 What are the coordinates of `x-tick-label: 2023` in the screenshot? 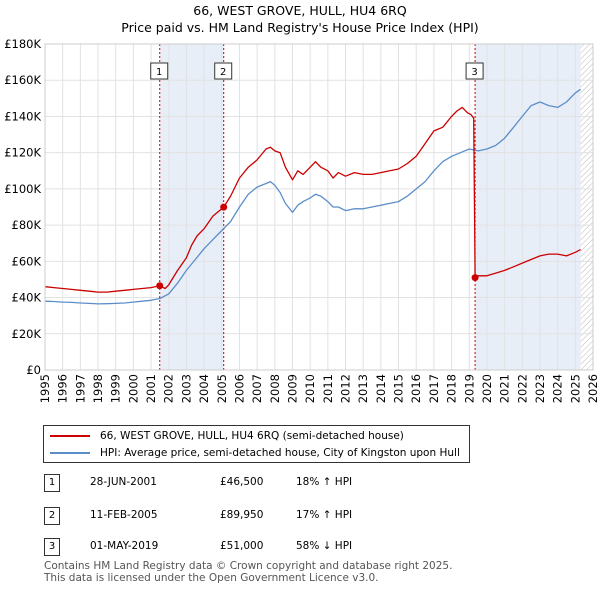 It's located at (540, 388).